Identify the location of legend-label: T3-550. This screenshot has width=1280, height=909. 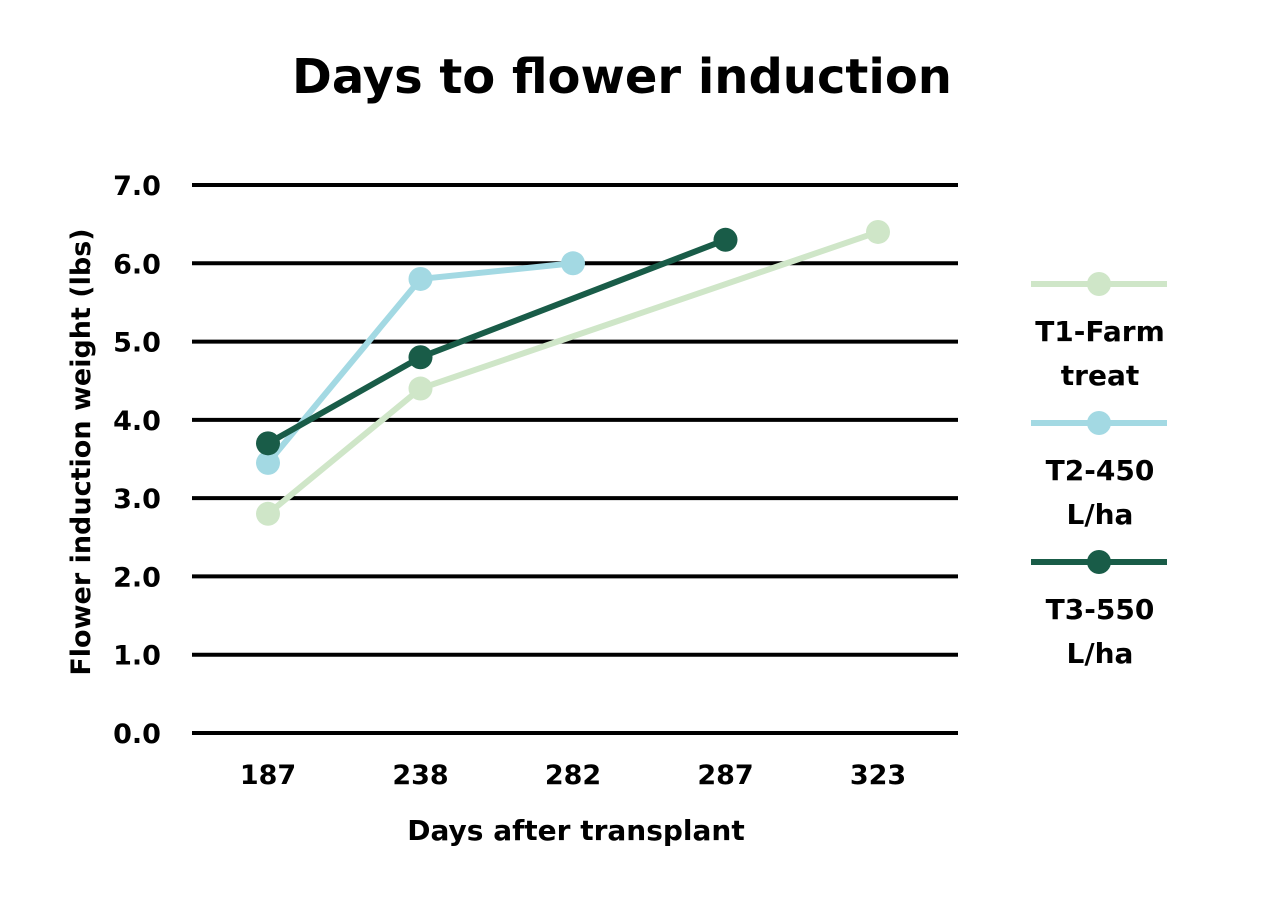
(1100, 609).